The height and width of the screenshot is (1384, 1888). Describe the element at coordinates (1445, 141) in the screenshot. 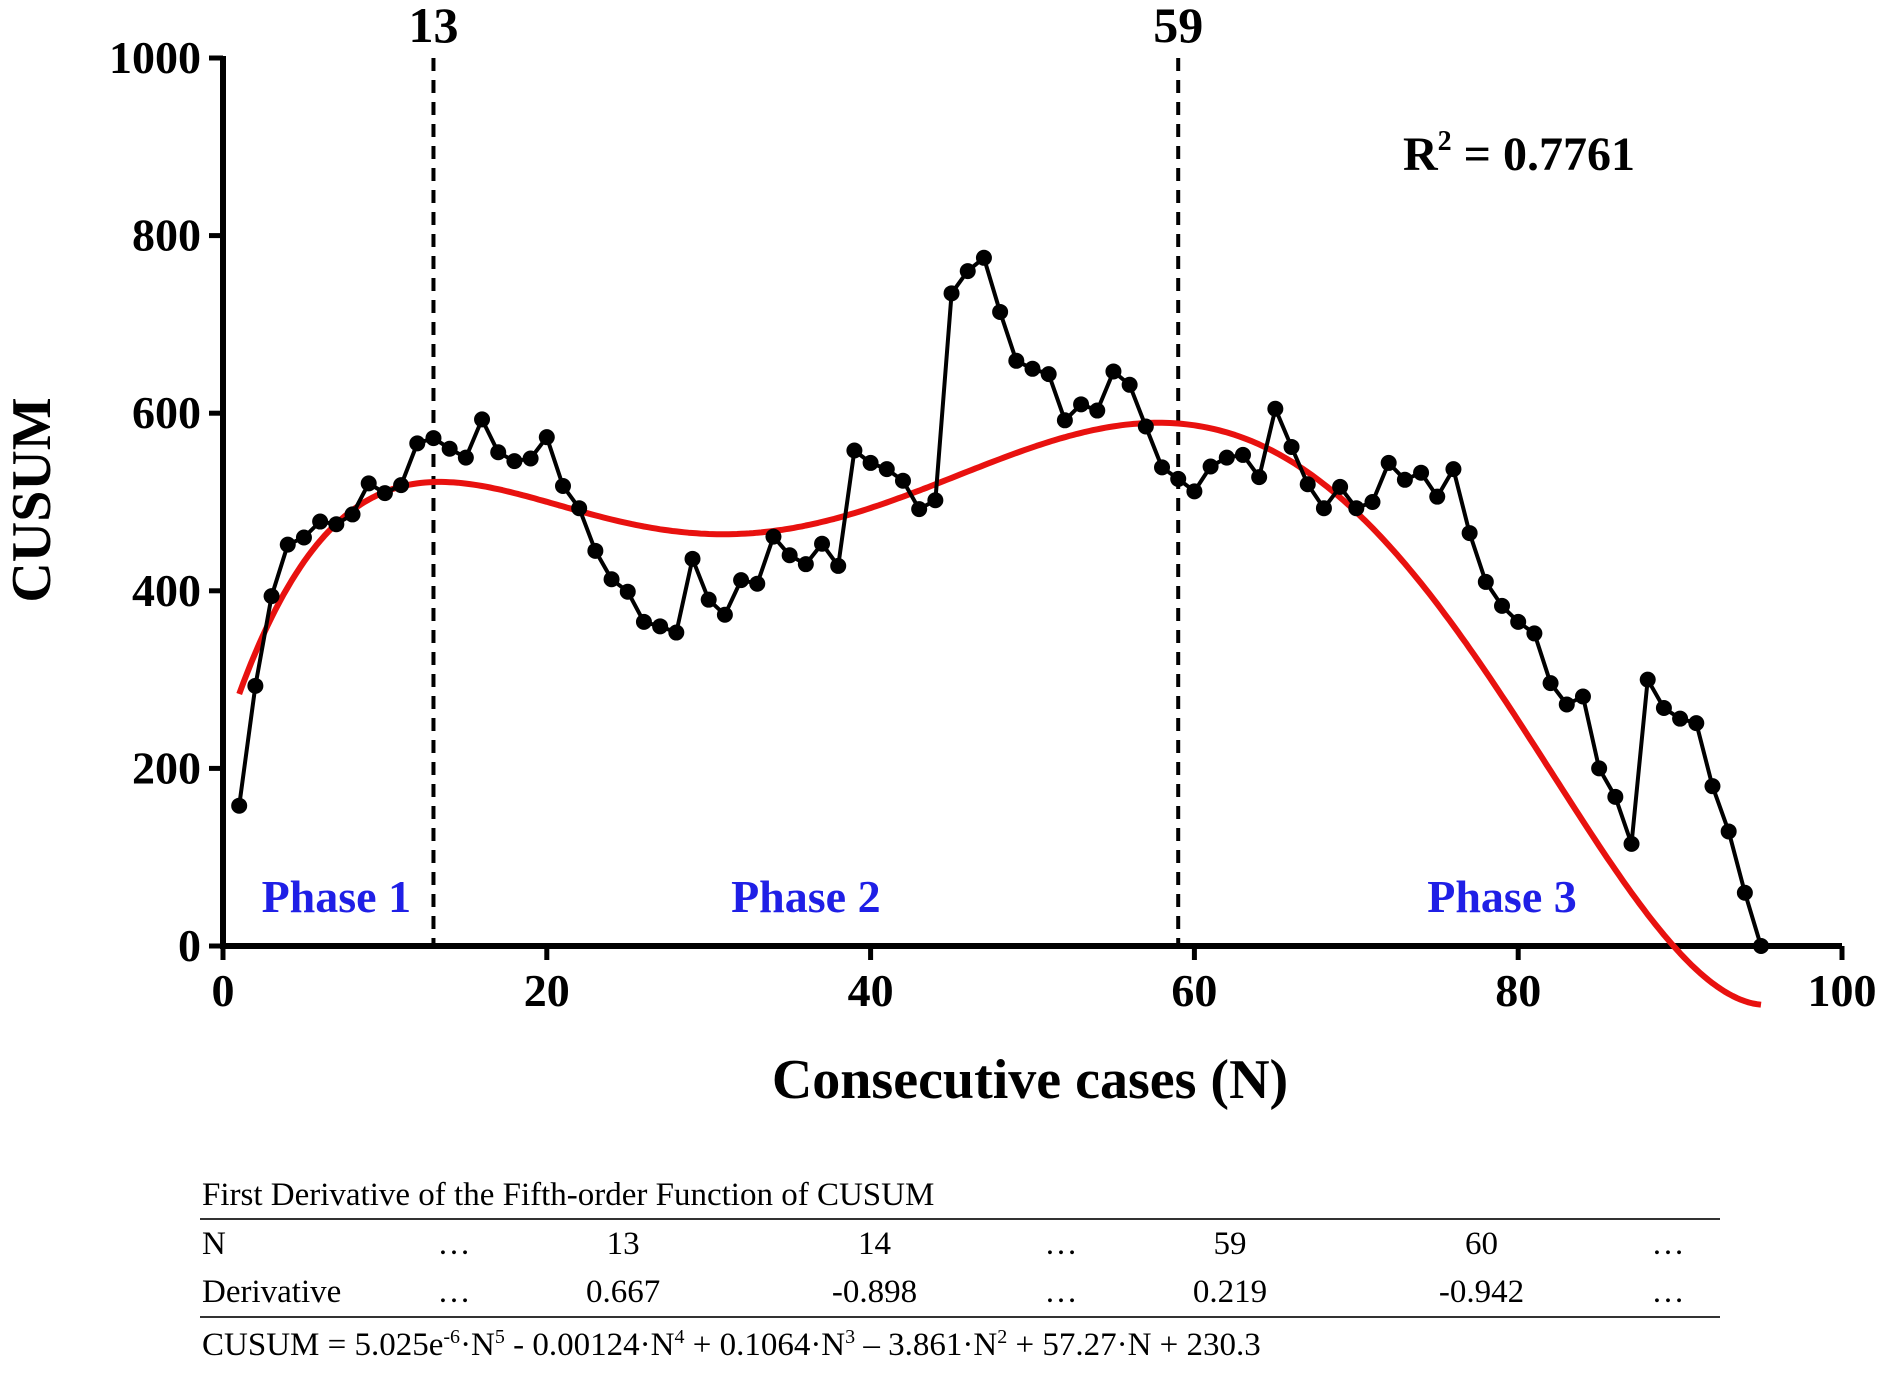

I see `r2-superscript: 2` at that location.